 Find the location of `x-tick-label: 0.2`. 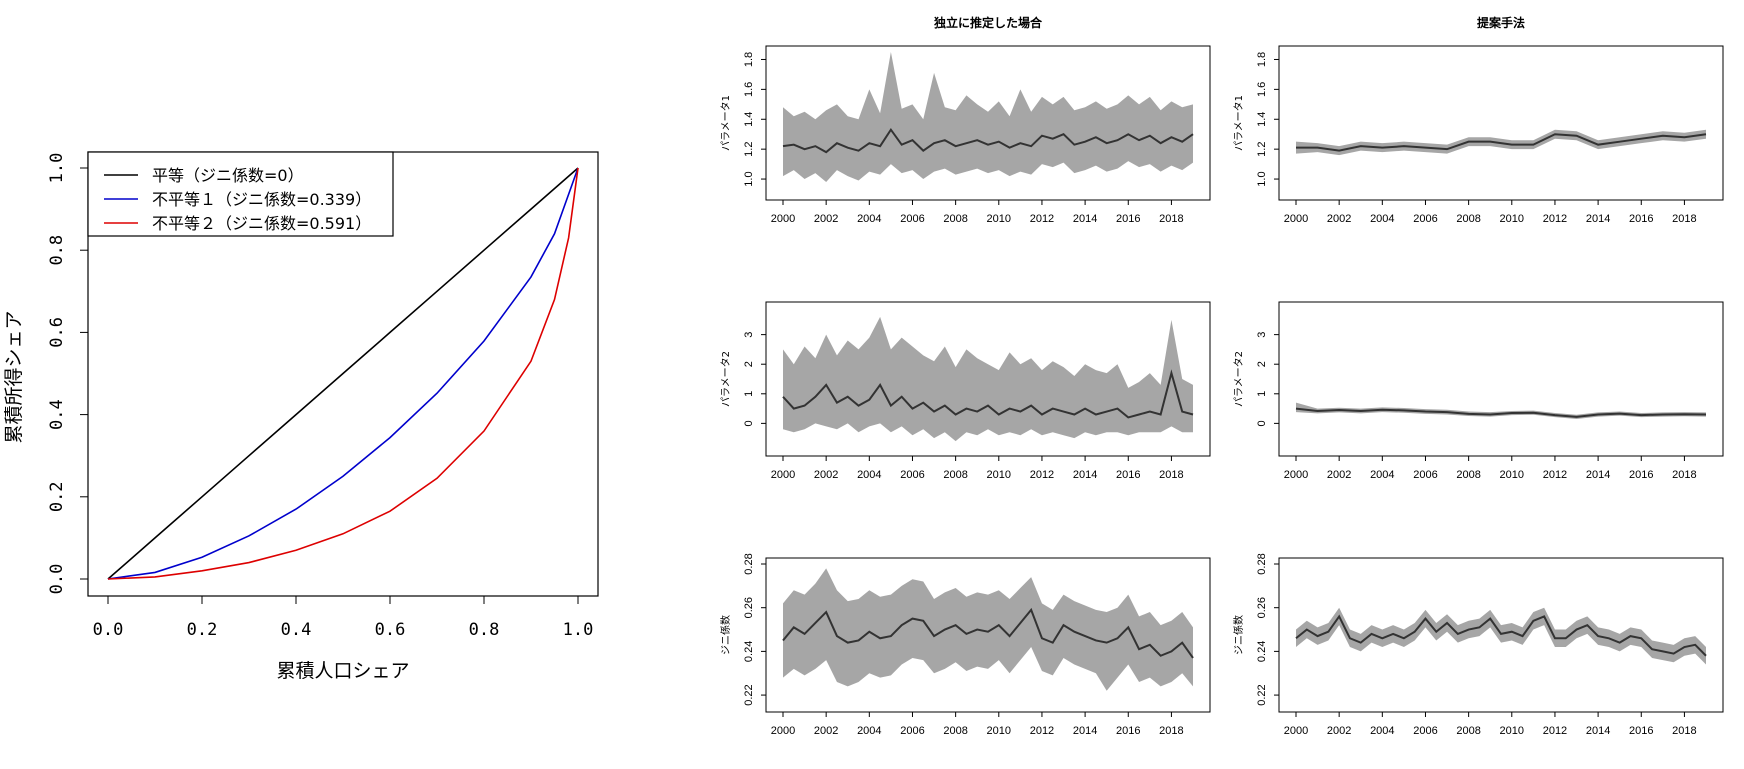

x-tick-label: 0.2 is located at coordinates (202, 630).